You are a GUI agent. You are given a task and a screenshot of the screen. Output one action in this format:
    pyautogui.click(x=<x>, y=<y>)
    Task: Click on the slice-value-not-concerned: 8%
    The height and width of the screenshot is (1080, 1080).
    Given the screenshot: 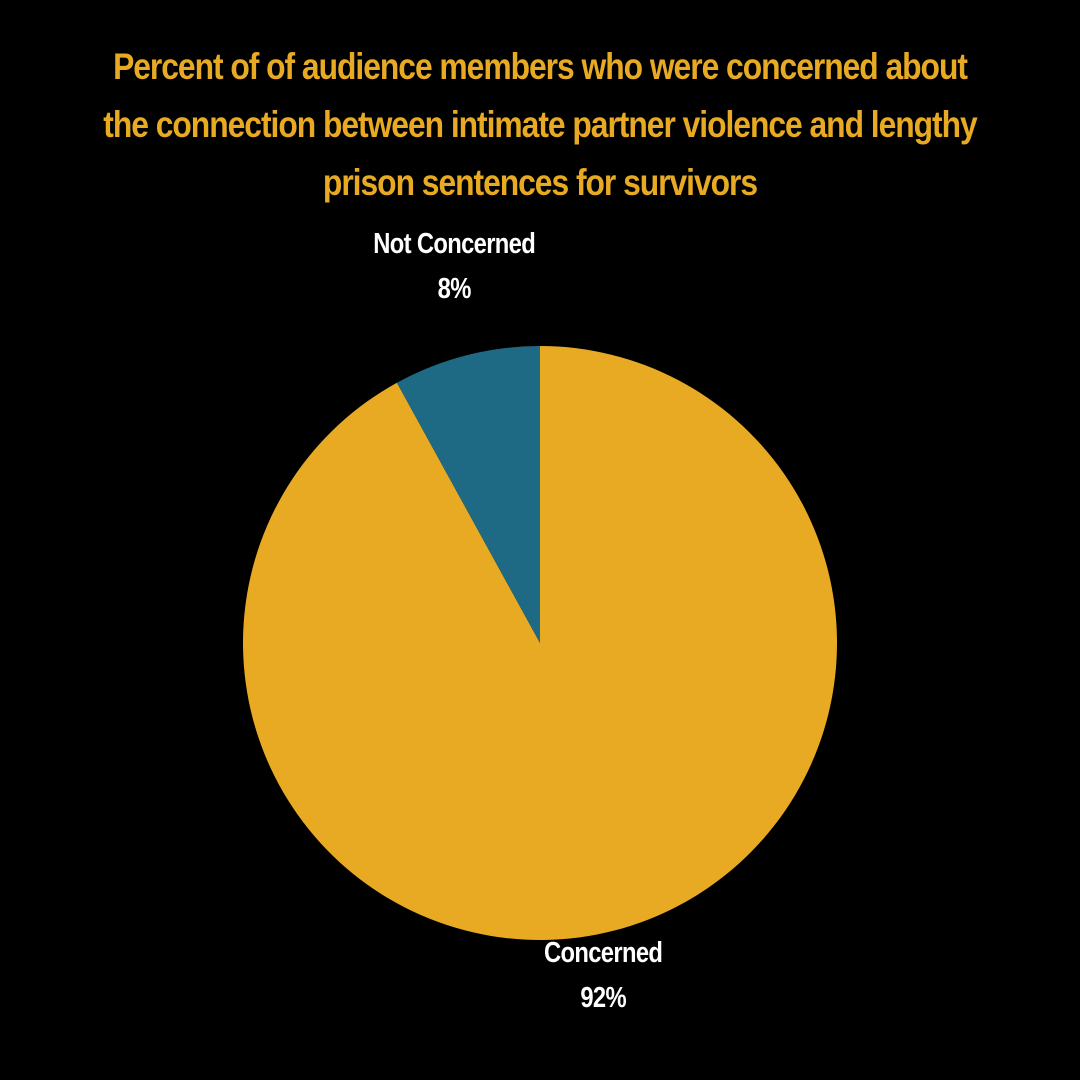 What is the action you would take?
    pyautogui.click(x=454, y=288)
    